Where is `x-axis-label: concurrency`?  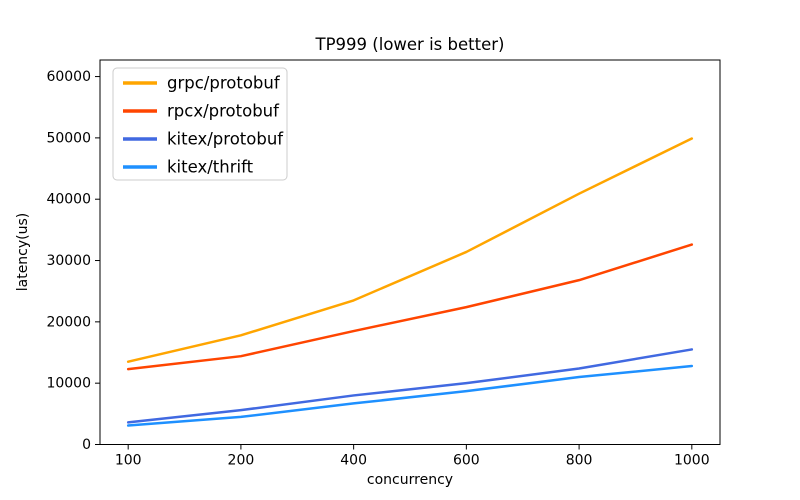 x-axis-label: concurrency is located at coordinates (410, 480).